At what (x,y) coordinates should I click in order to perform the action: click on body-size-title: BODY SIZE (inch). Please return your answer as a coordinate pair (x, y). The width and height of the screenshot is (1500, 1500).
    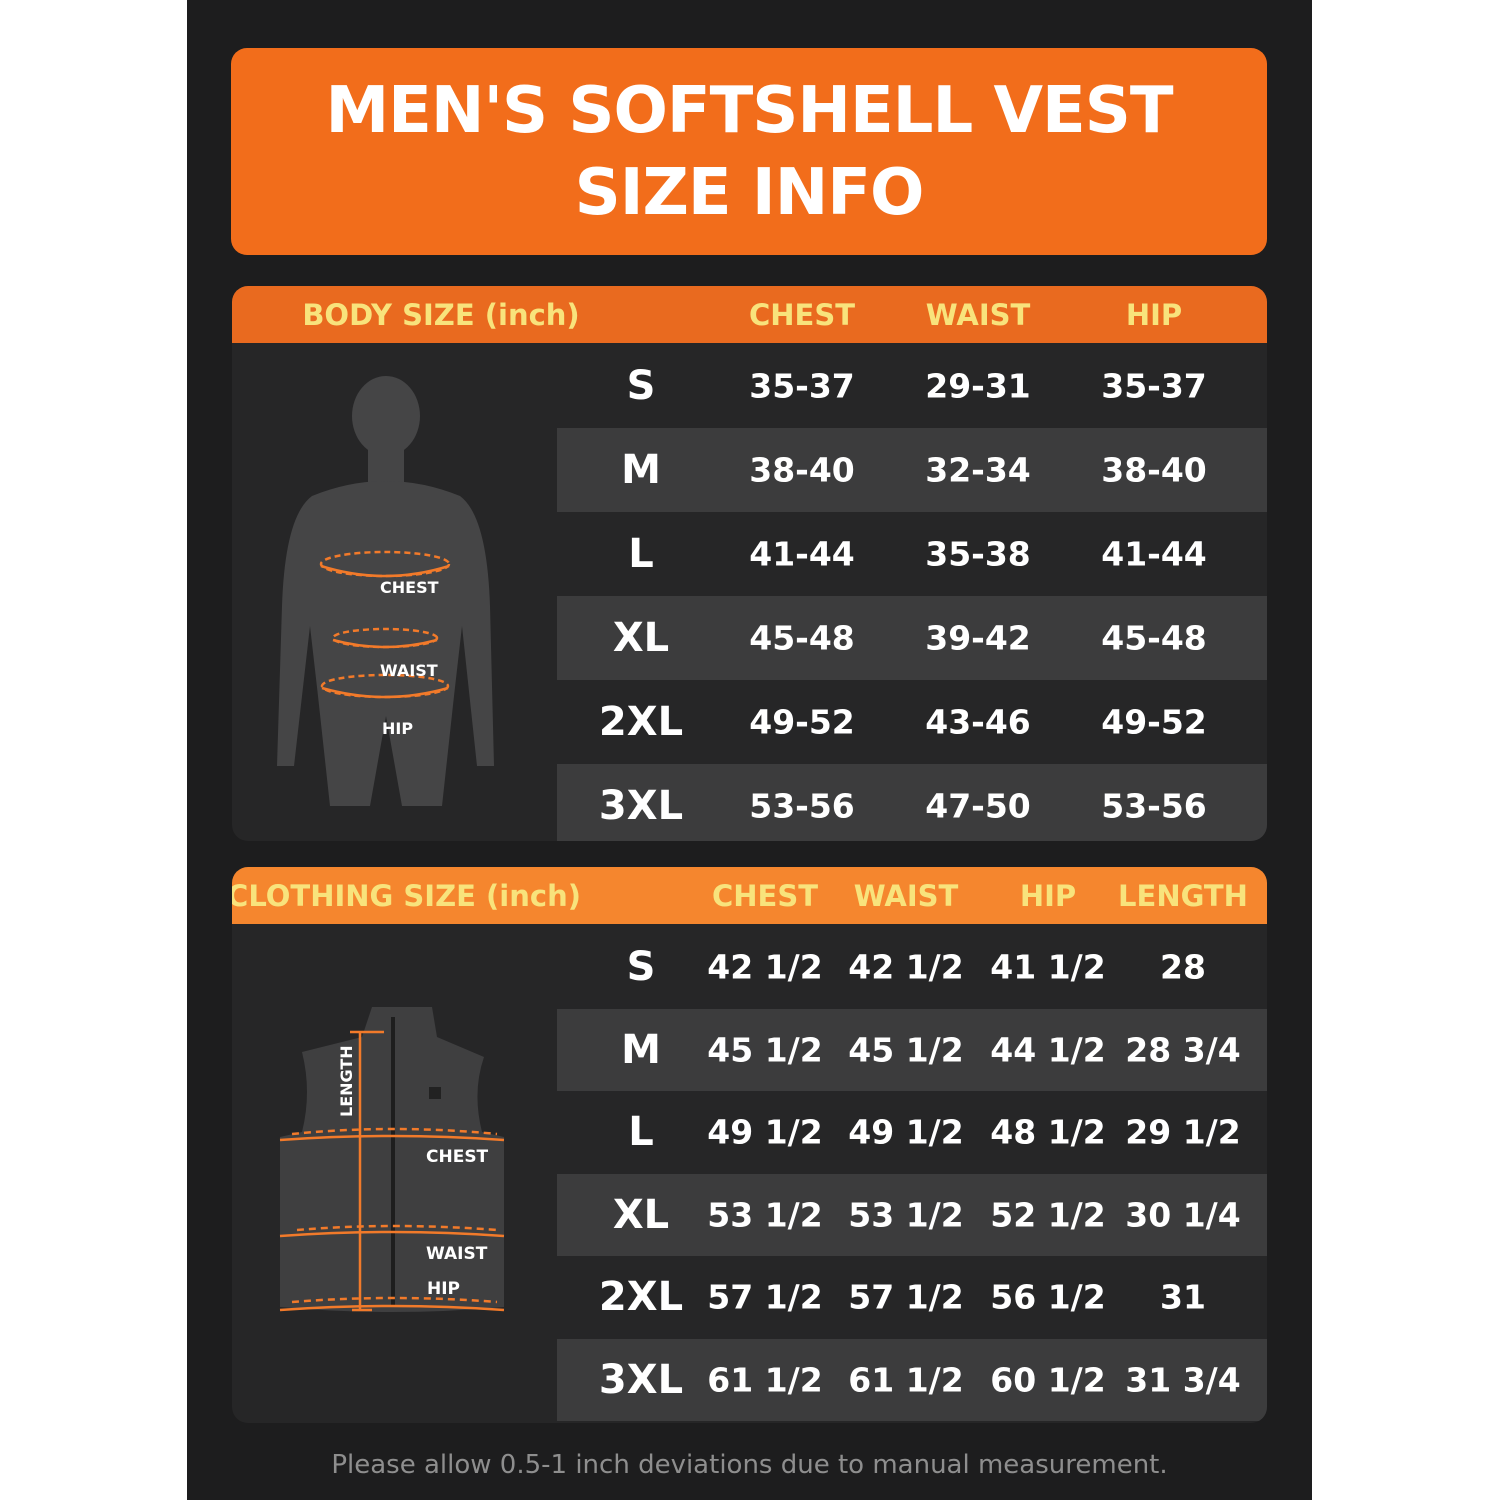
    Looking at the image, I should click on (441, 315).